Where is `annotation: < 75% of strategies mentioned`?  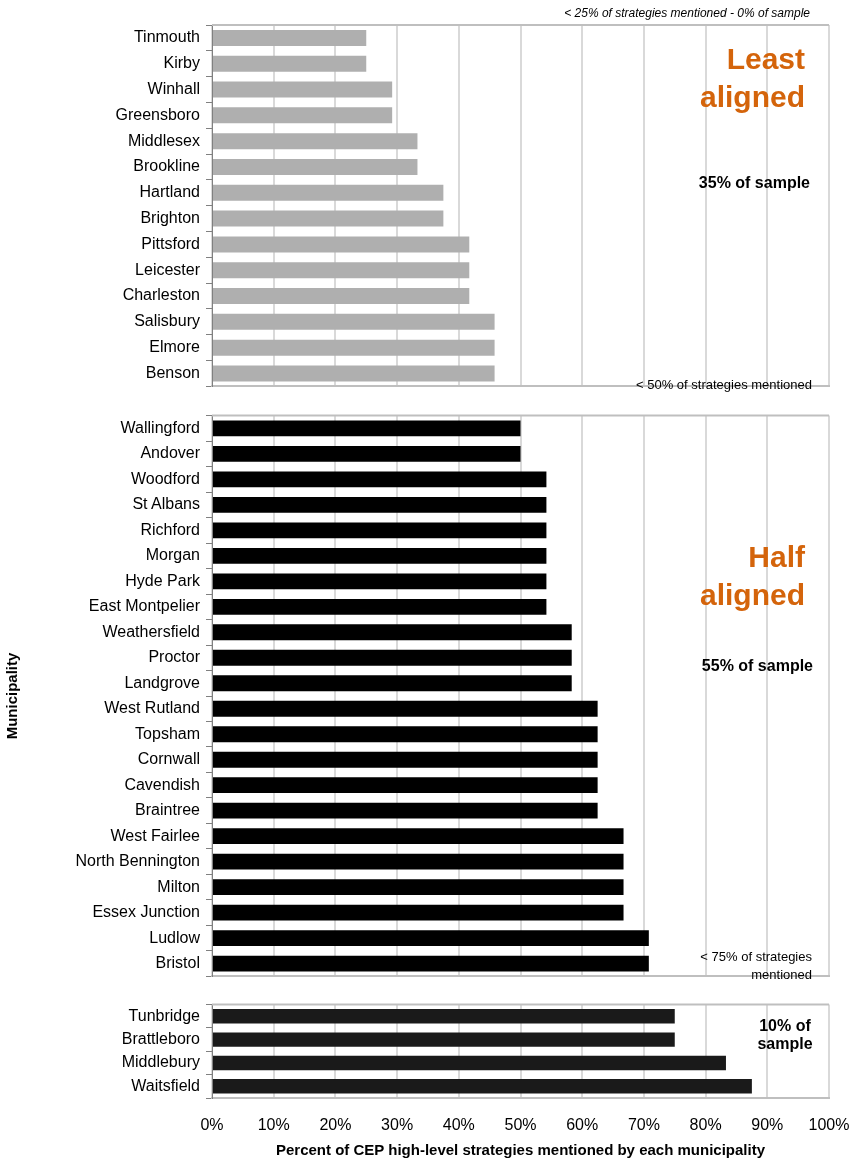
annotation: < 75% of strategies mentioned is located at coordinates (756, 965).